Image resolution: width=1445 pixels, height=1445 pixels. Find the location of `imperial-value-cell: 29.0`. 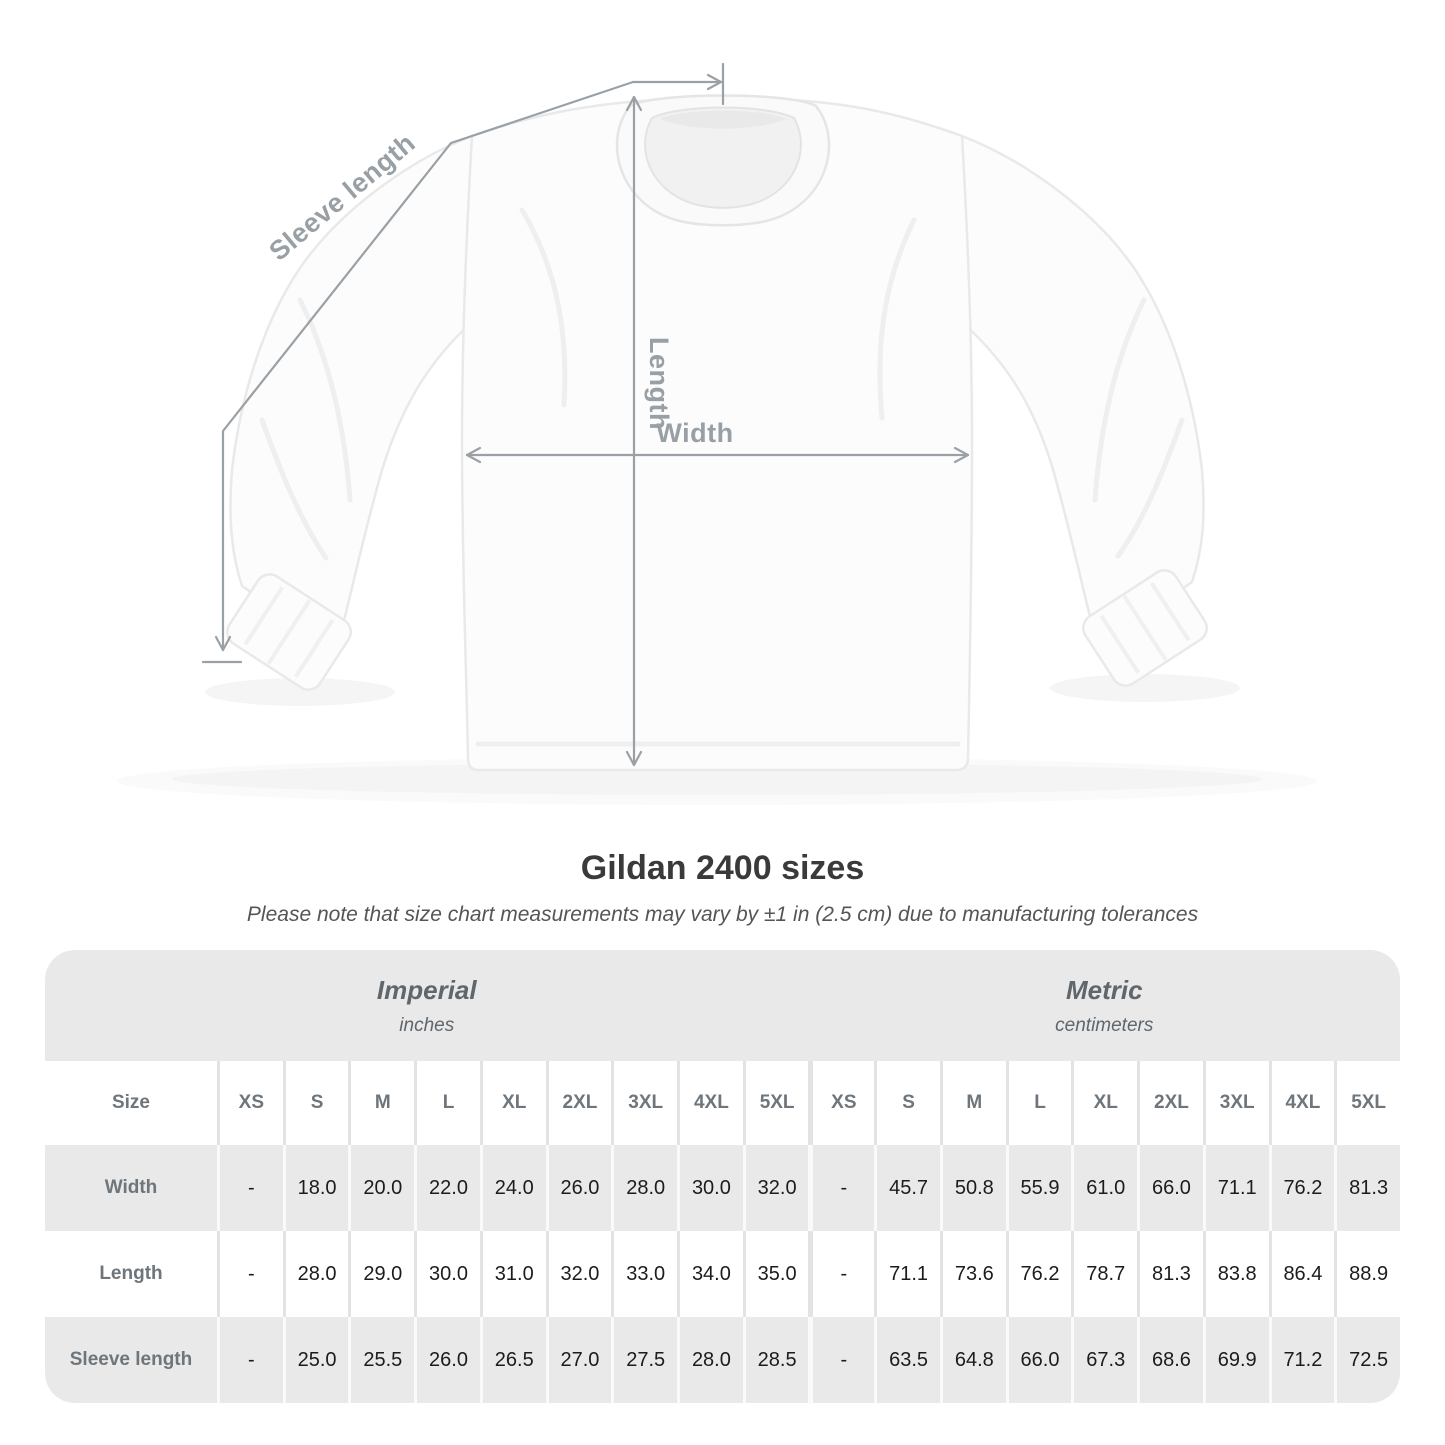

imperial-value-cell: 29.0 is located at coordinates (381, 1274).